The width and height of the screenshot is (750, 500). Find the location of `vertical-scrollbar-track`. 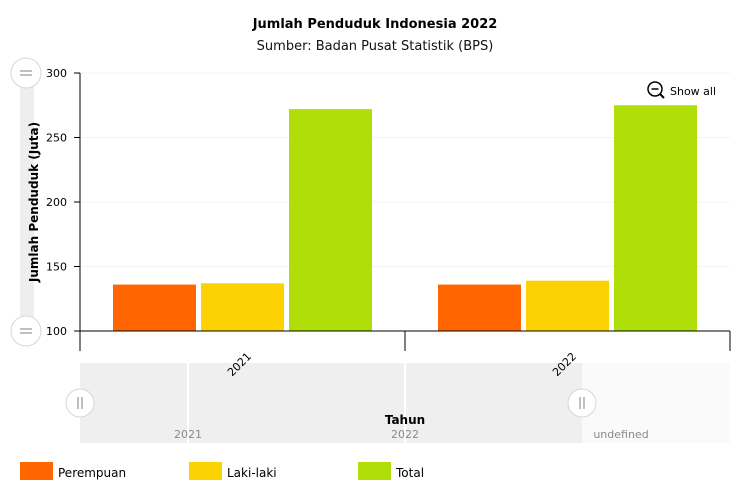

vertical-scrollbar-track is located at coordinates (27, 202).